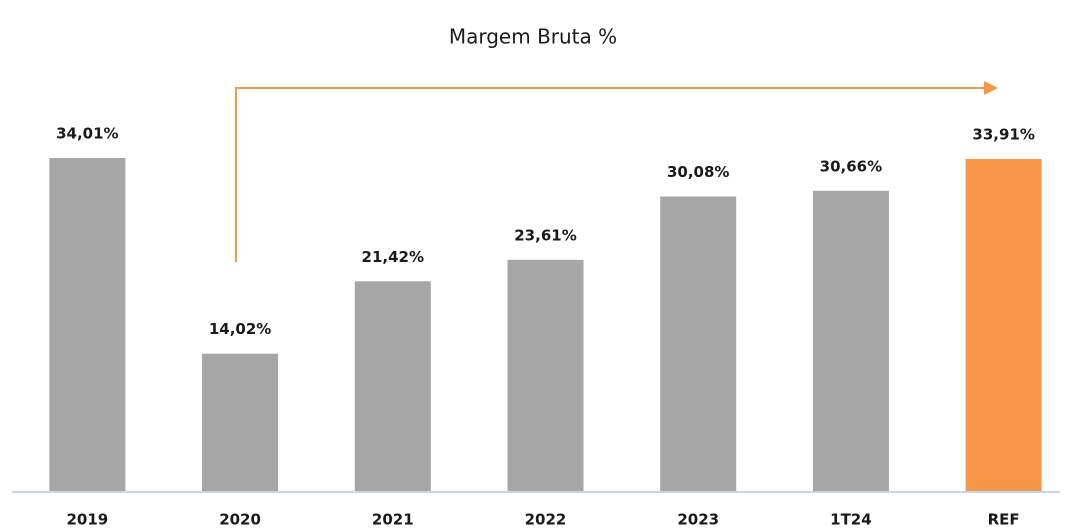  Describe the element at coordinates (1004, 520) in the screenshot. I see `x-tick-label: REF` at that location.